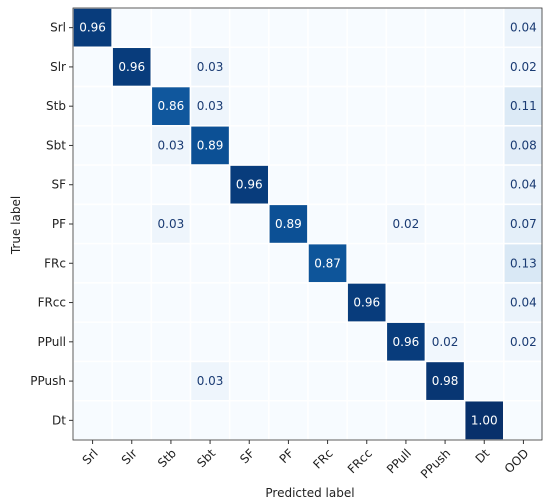  I want to click on heatmap-cell-SF-PPush, so click(445, 185).